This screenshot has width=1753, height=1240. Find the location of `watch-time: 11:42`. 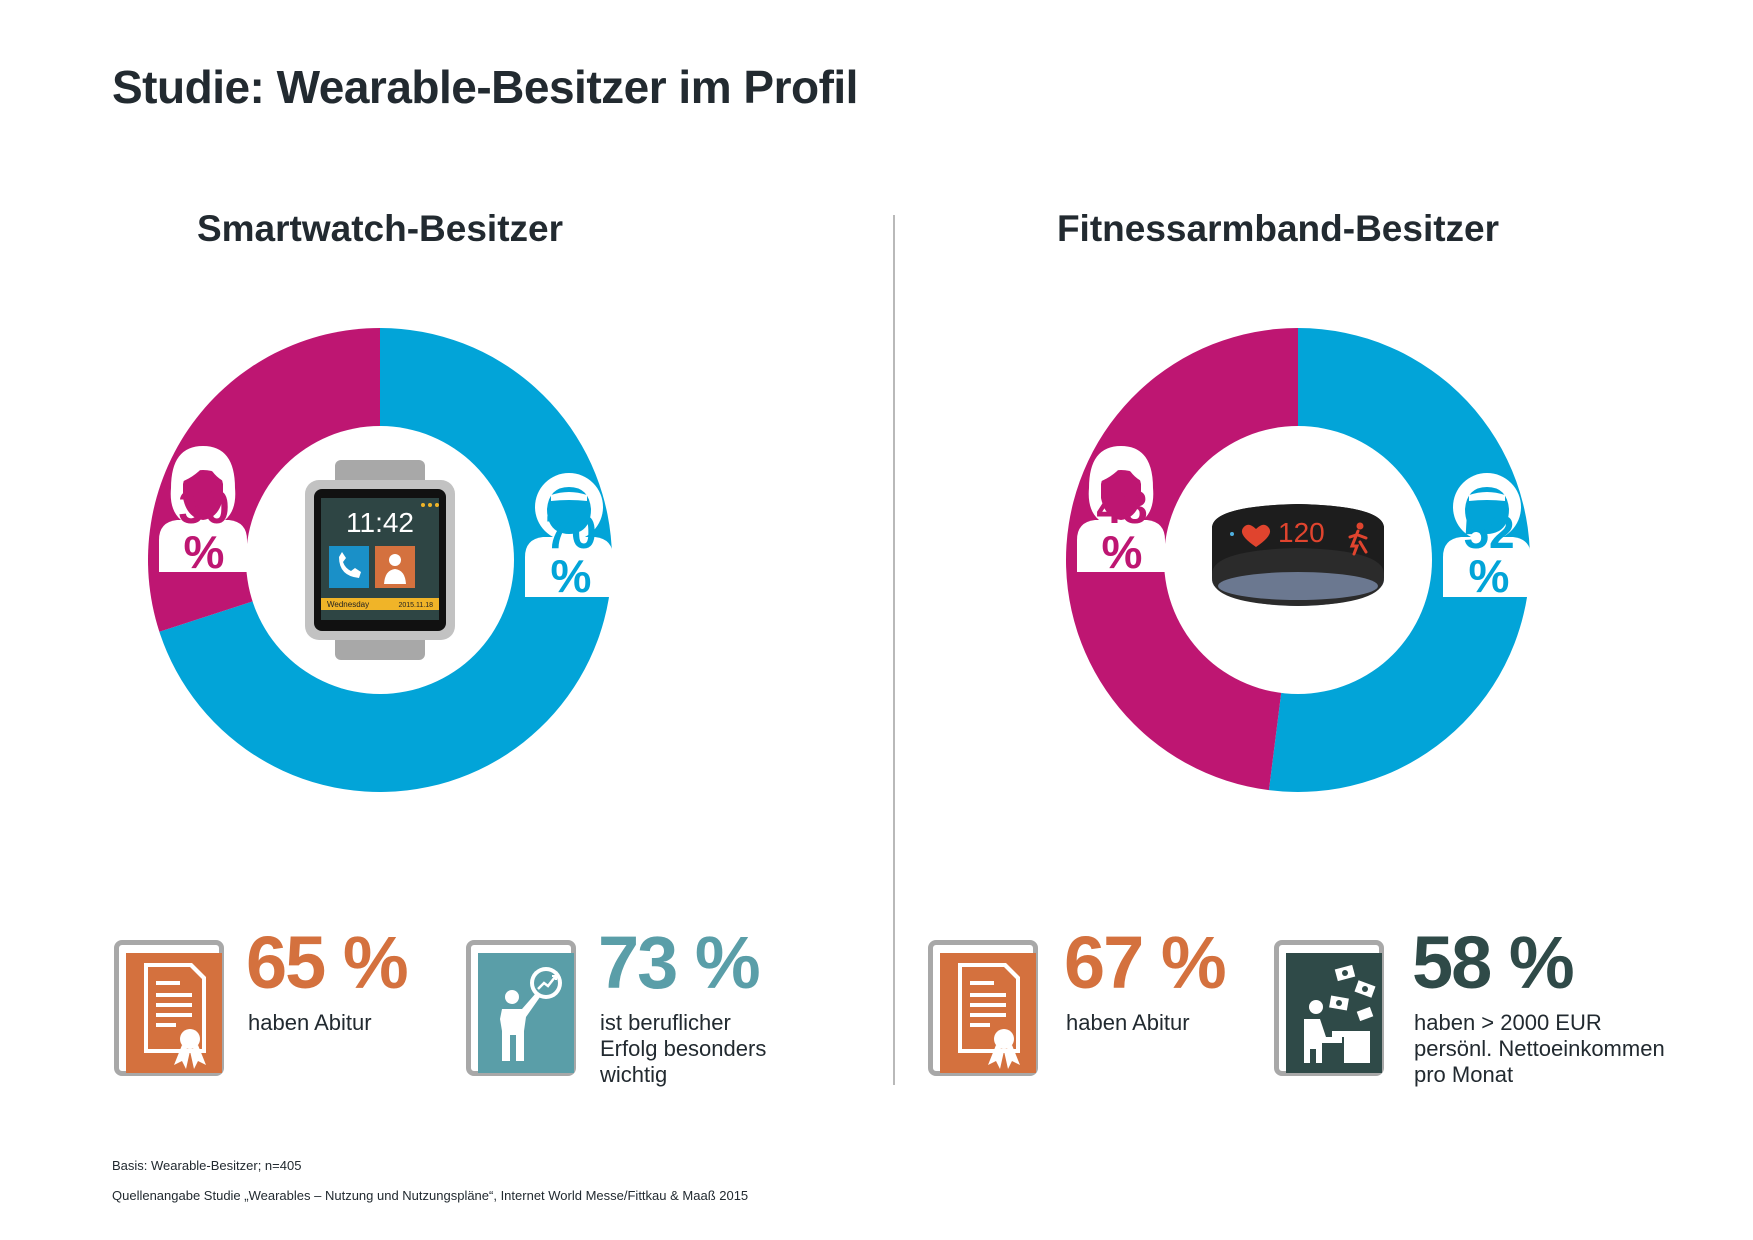

watch-time: 11:42 is located at coordinates (380, 522).